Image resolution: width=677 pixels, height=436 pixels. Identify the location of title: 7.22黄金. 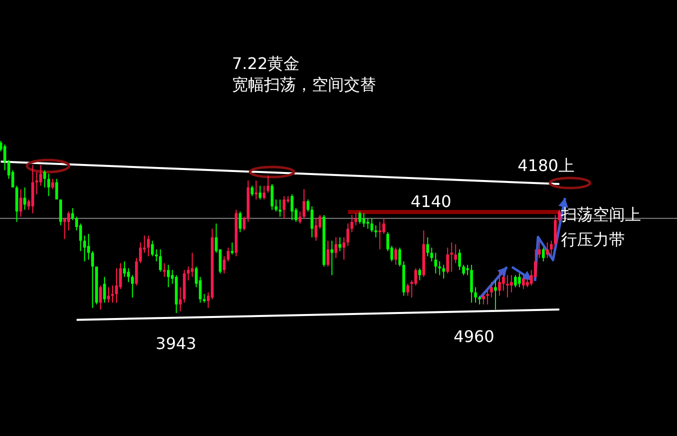
(266, 63).